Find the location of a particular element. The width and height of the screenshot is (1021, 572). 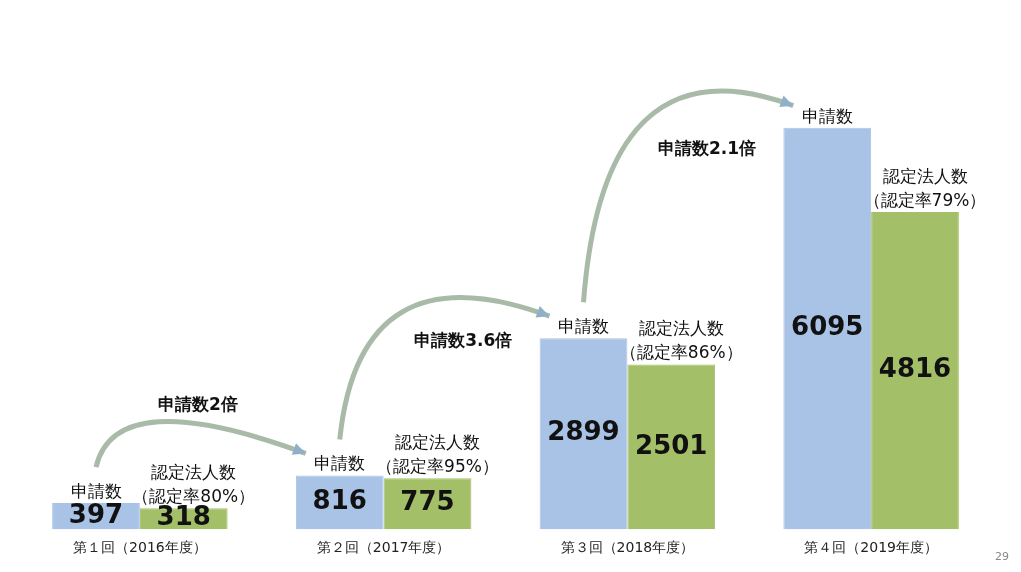

annotation: 申請数2倍 is located at coordinates (197, 403).